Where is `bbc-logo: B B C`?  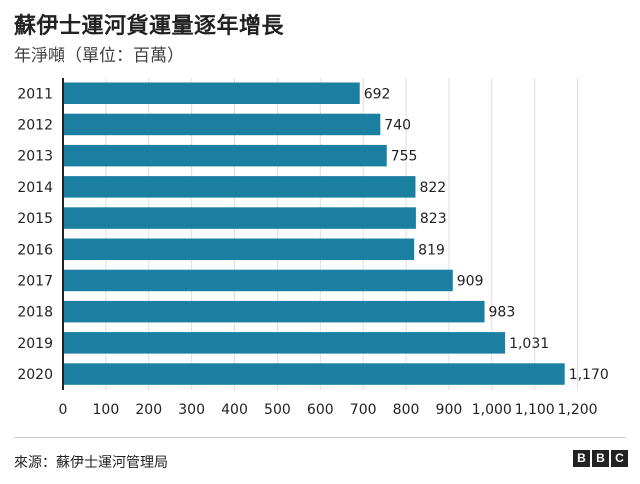
bbc-logo: B B C is located at coordinates (600, 458).